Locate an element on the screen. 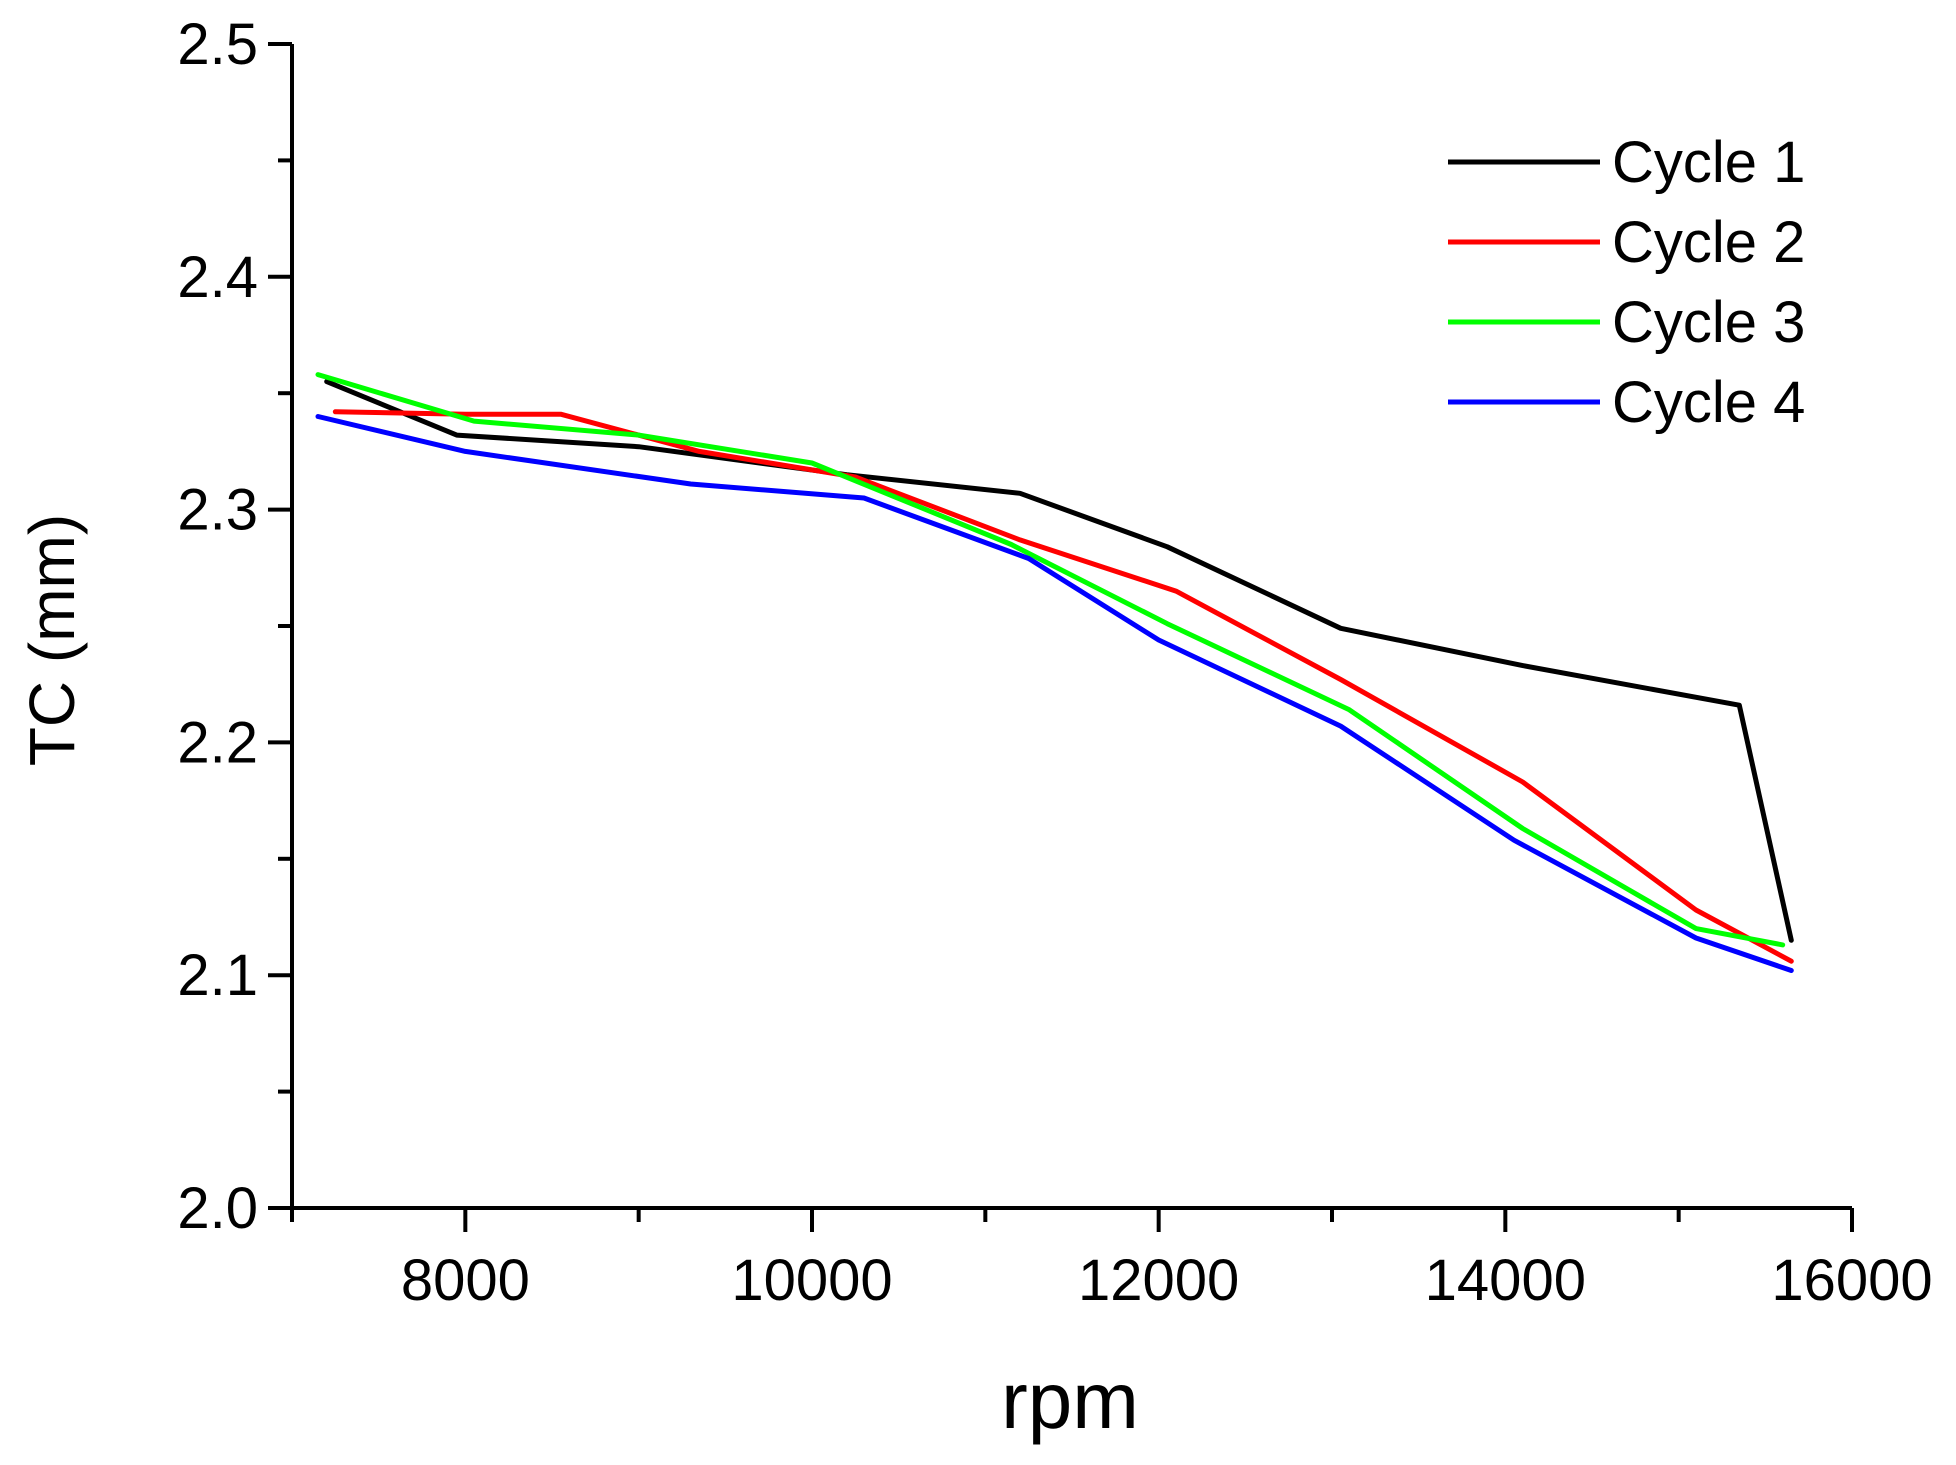 This screenshot has width=1956, height=1465. y-tick-label: 2.2 is located at coordinates (217, 742).